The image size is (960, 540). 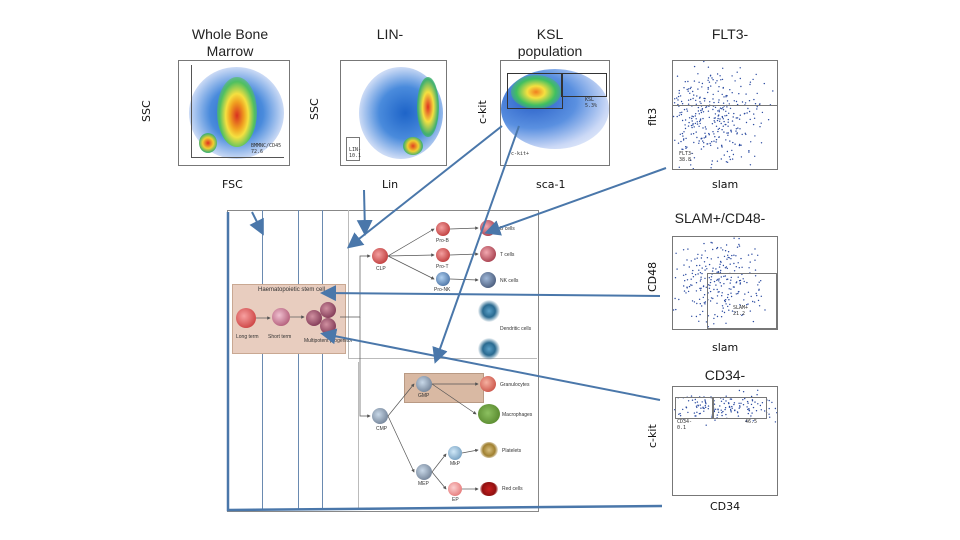 What do you see at coordinates (725, 283) in the screenshot?
I see `plot-slam-cd48: SLAM+ 21.2` at bounding box center [725, 283].